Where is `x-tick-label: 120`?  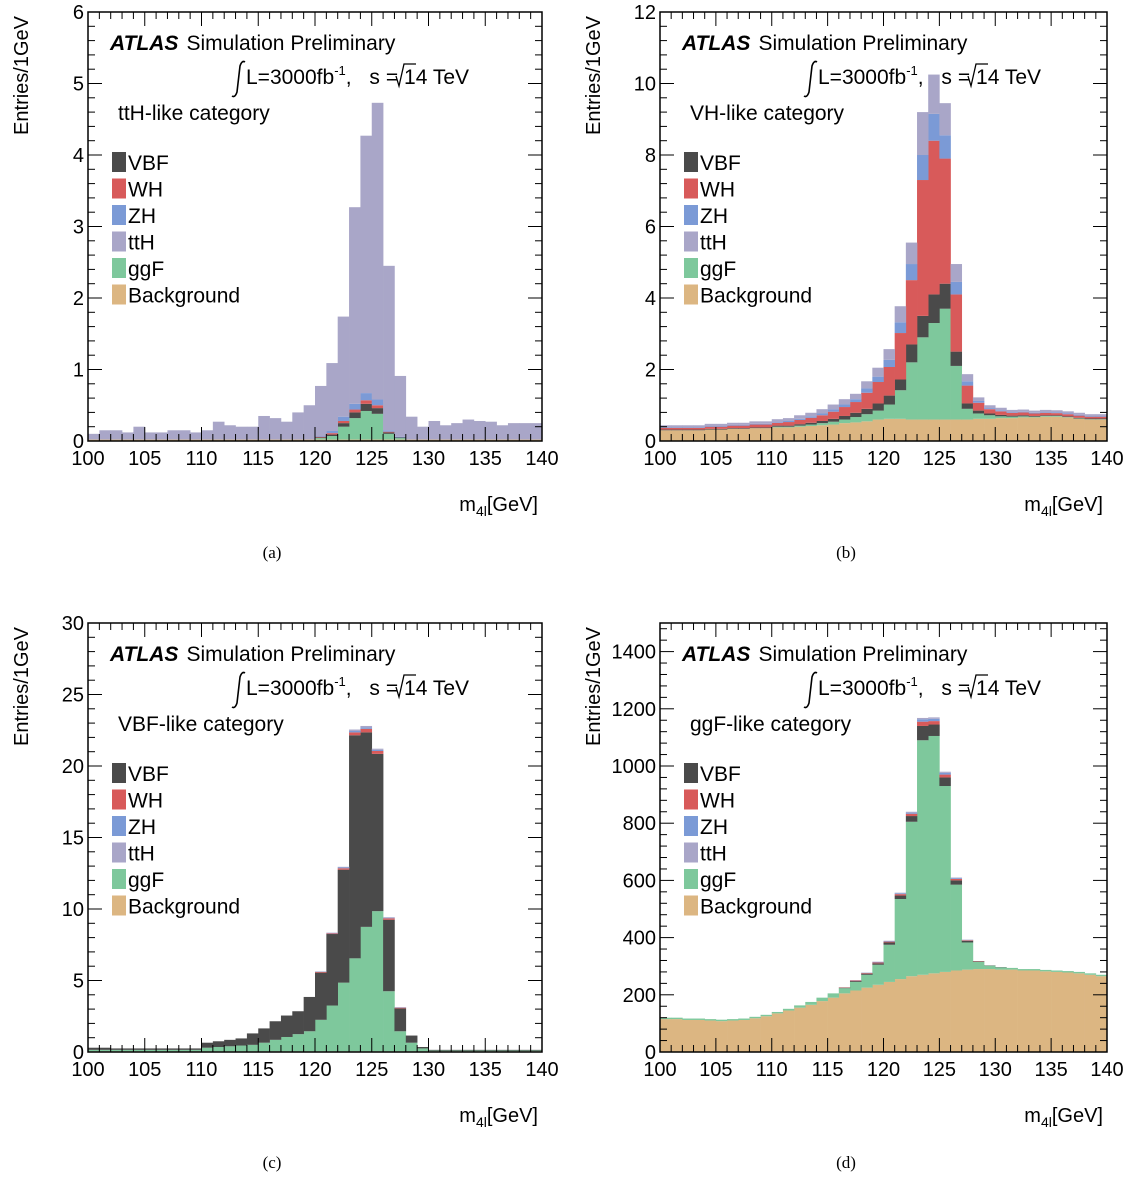
x-tick-label: 120 is located at coordinates (883, 1070).